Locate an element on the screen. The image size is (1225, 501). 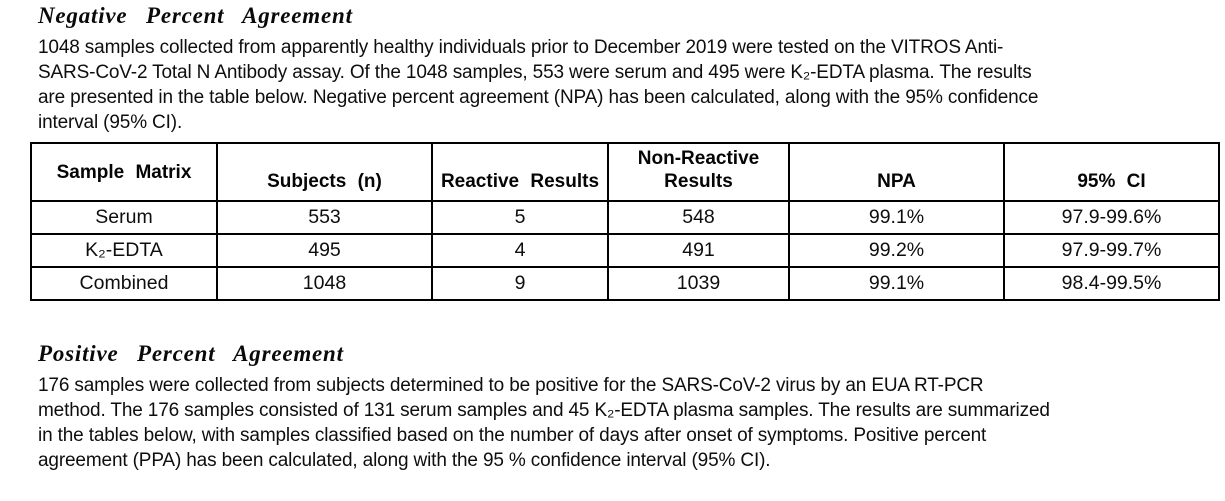
table-cell: 553 is located at coordinates (324, 217).